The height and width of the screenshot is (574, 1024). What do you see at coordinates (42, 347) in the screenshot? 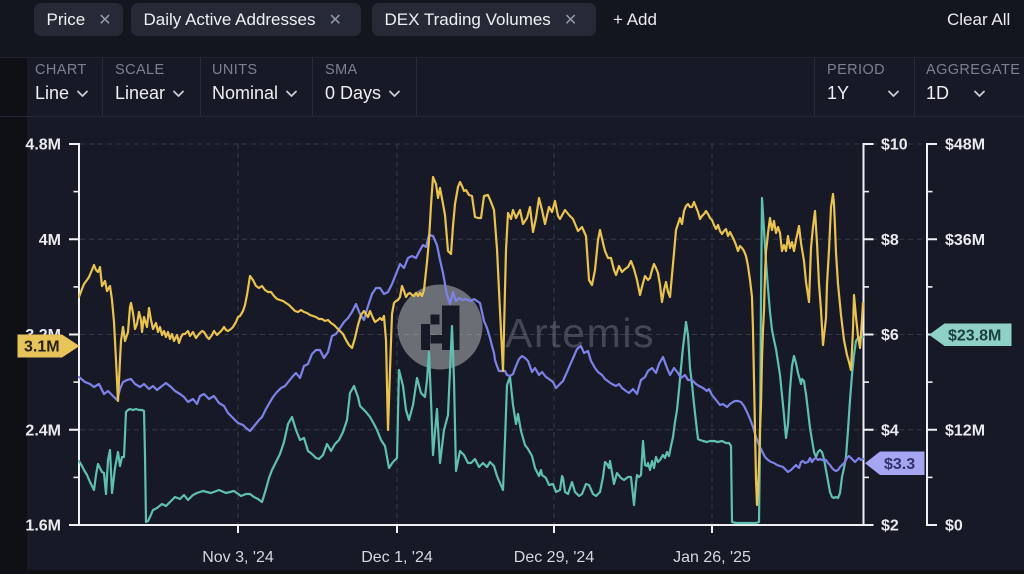
I see `svg-text: 3.1M` at bounding box center [42, 347].